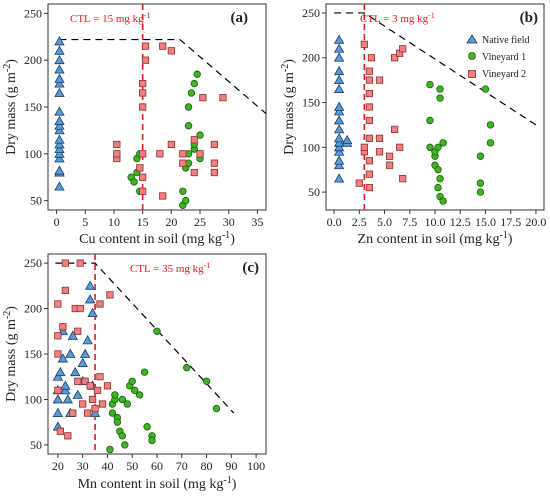  What do you see at coordinates (10, 107) in the screenshot?
I see `panel-a-ylabel: Dry mass (g m-2)` at bounding box center [10, 107].